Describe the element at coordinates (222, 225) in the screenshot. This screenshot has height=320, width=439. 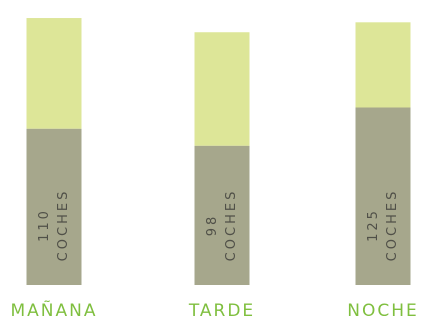
I see `bar-label-2: 98 COCHES` at that location.